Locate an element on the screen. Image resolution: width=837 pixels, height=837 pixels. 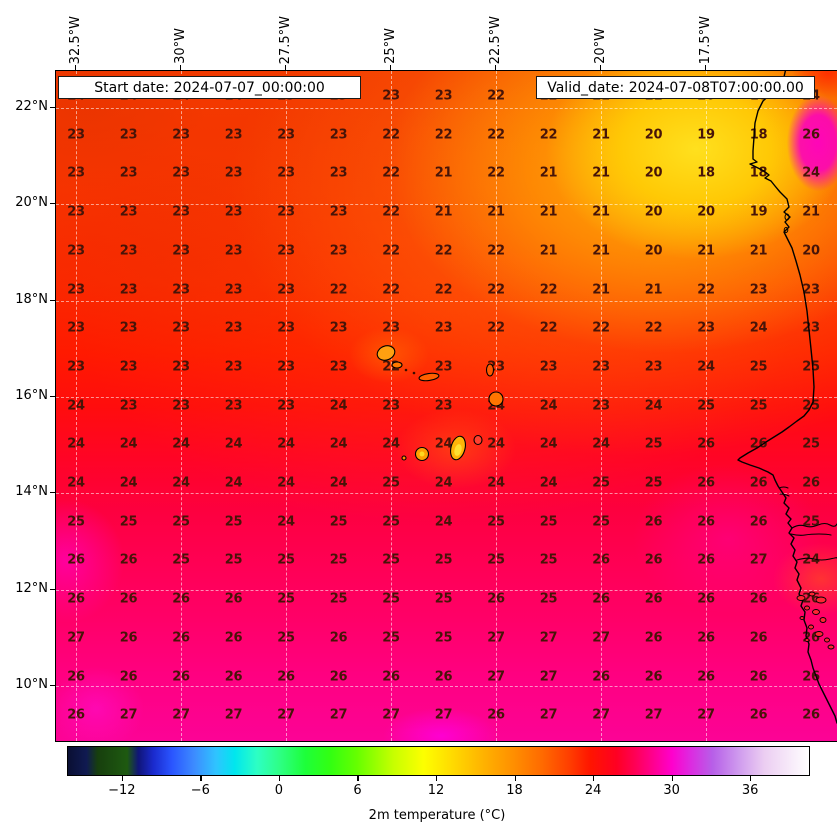
lat-tick-label: 10°N is located at coordinates (31, 684).